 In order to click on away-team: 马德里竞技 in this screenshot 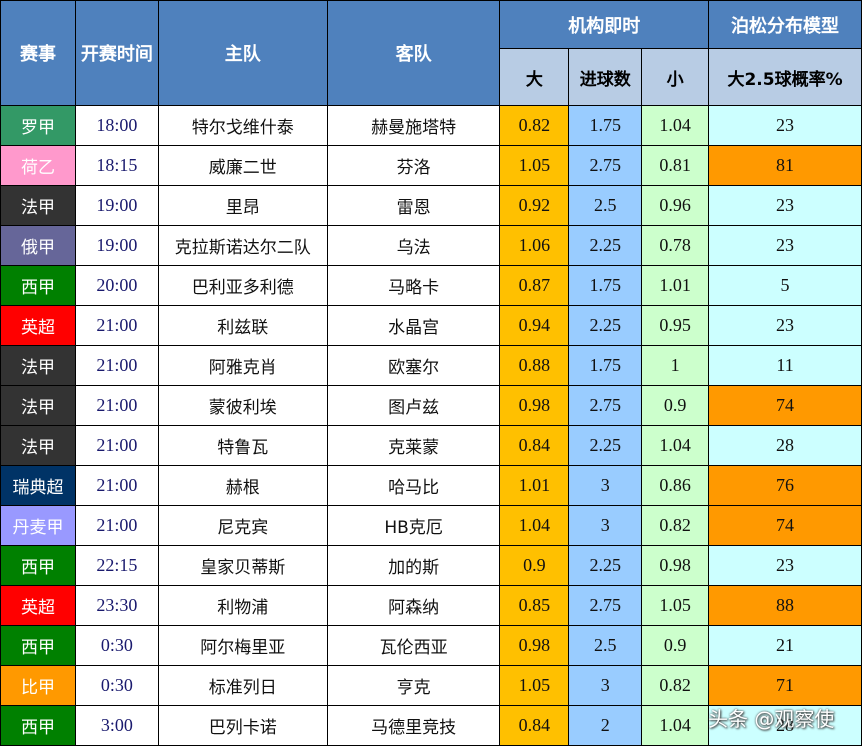, I will do `click(413, 725)`.